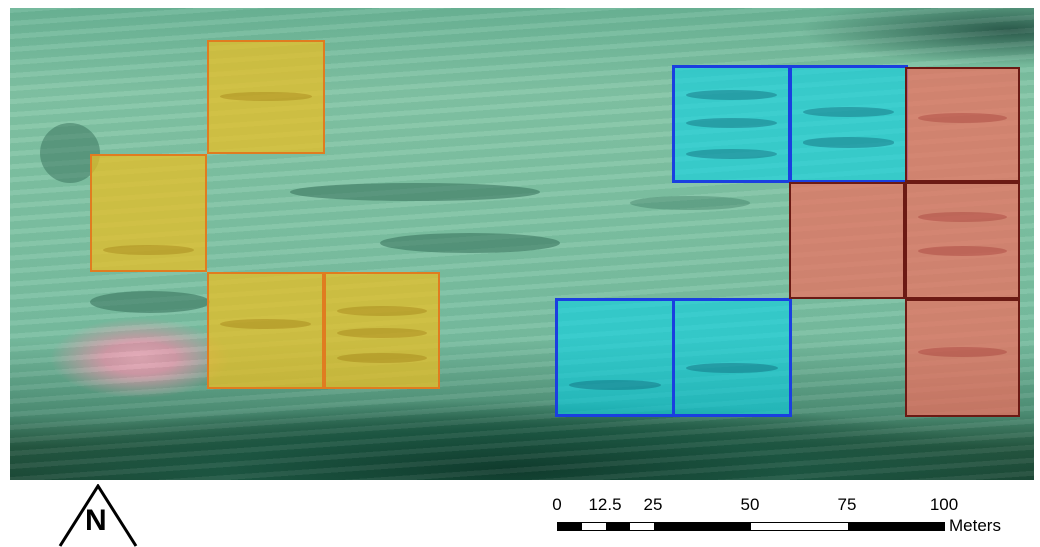 This screenshot has height=547, width=1040. Describe the element at coordinates (975, 525) in the screenshot. I see `scale-units-label: Meters` at that location.